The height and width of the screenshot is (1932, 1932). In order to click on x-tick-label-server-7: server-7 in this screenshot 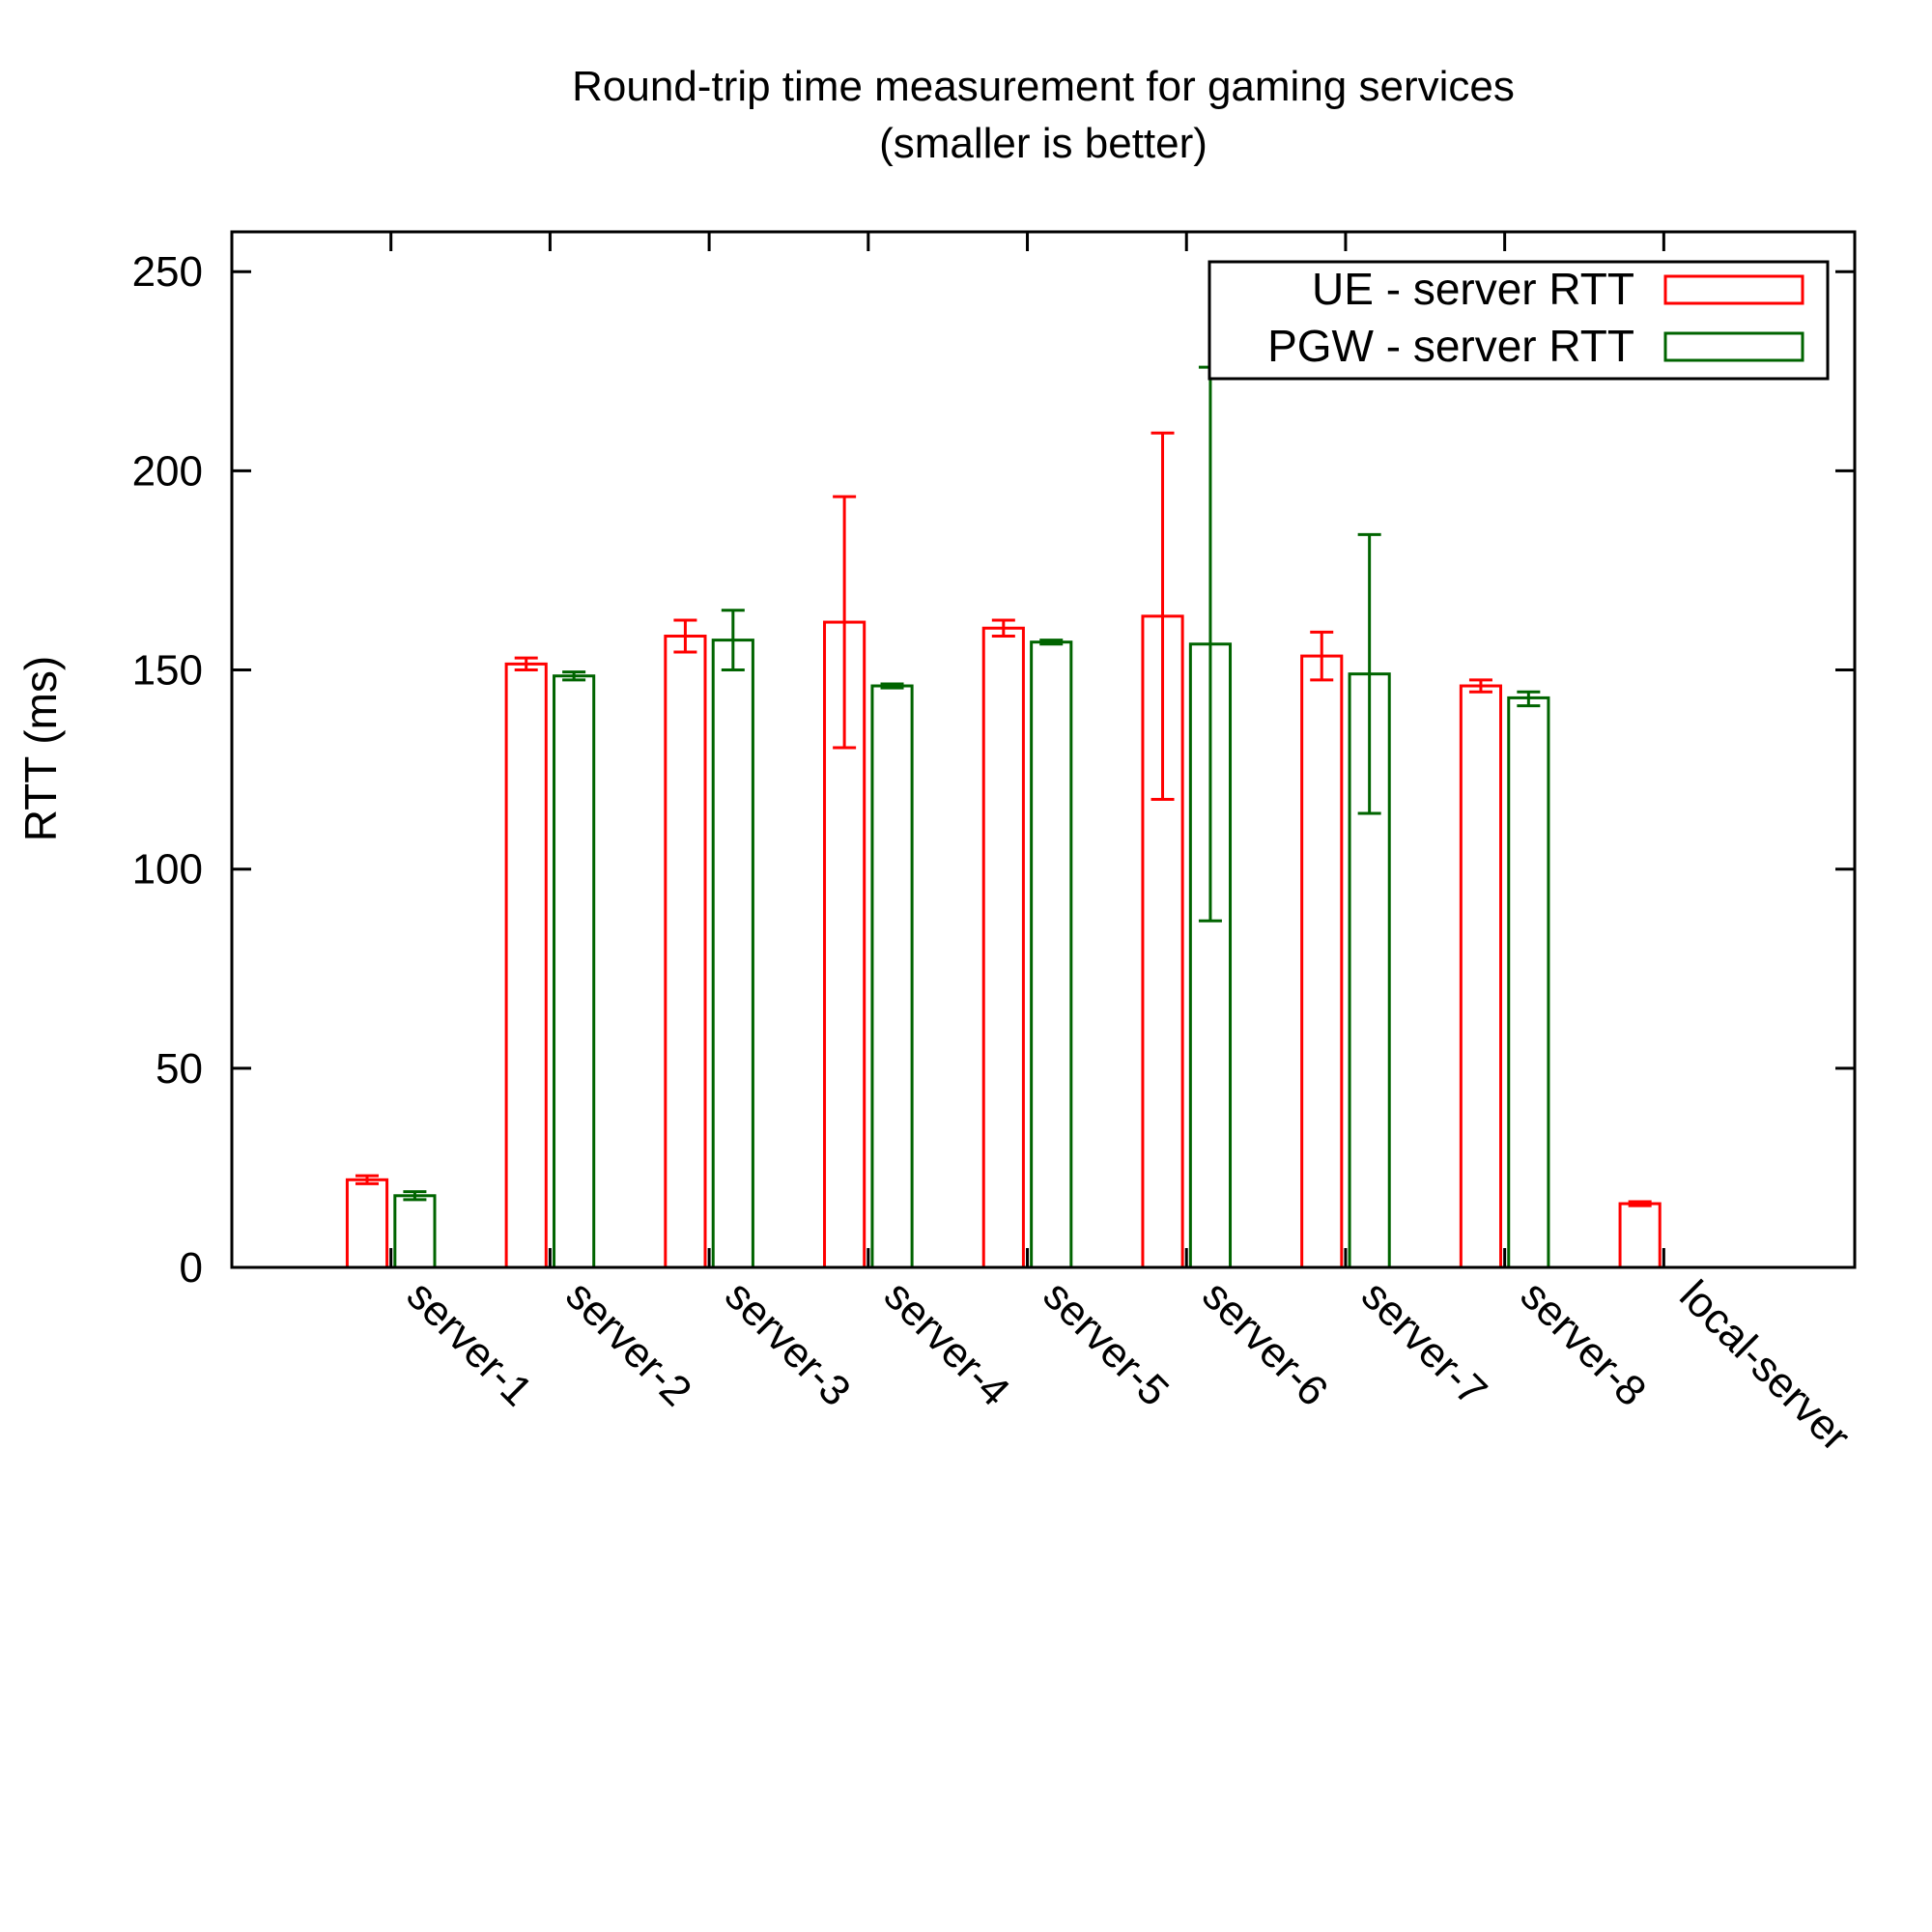, I will do `click(1424, 1343)`.